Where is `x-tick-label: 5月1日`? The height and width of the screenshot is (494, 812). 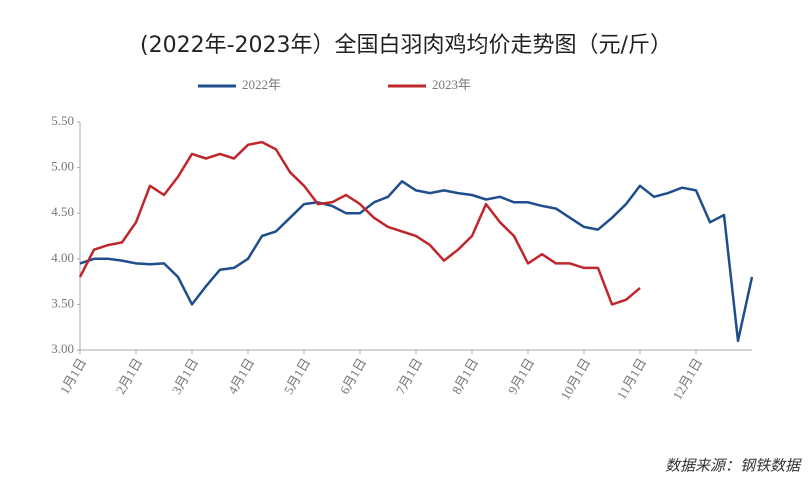 x-tick-label: 5月1日 is located at coordinates (297, 375).